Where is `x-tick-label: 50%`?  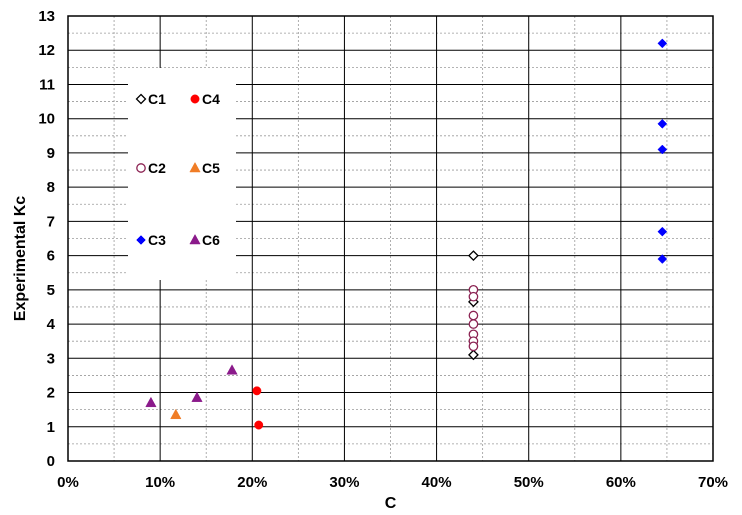
x-tick-label: 50% is located at coordinates (529, 482).